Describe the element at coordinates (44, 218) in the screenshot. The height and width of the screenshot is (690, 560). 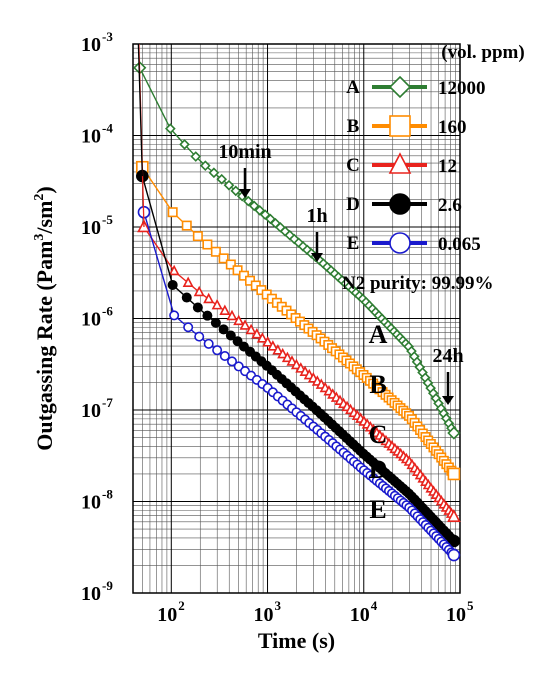
I see `y-axis-label-mid: /sm` at that location.